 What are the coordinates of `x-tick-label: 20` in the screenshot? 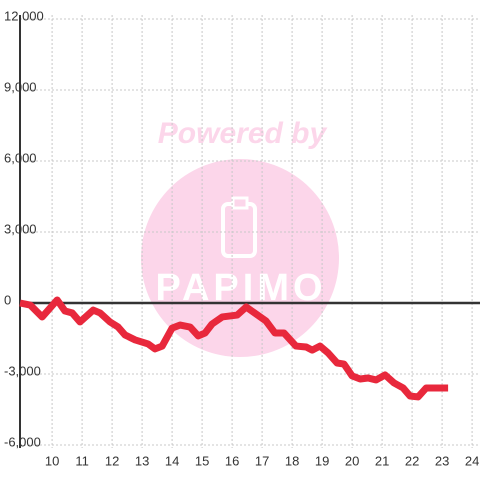 It's located at (352, 460).